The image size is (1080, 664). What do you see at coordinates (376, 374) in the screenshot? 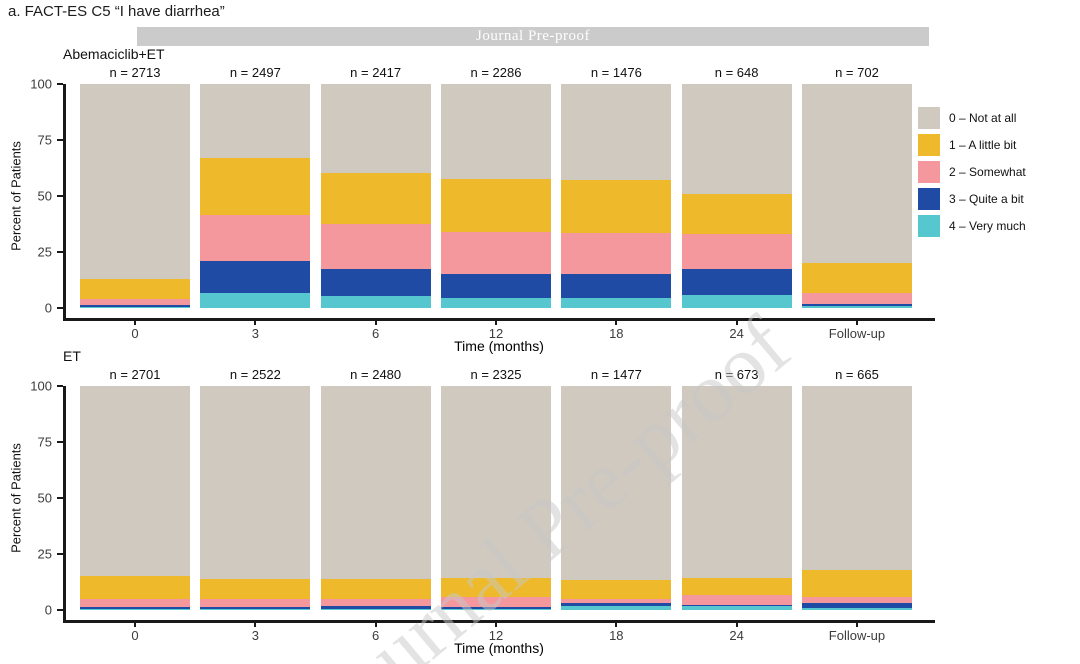
I see `n-label: n = 2480` at bounding box center [376, 374].